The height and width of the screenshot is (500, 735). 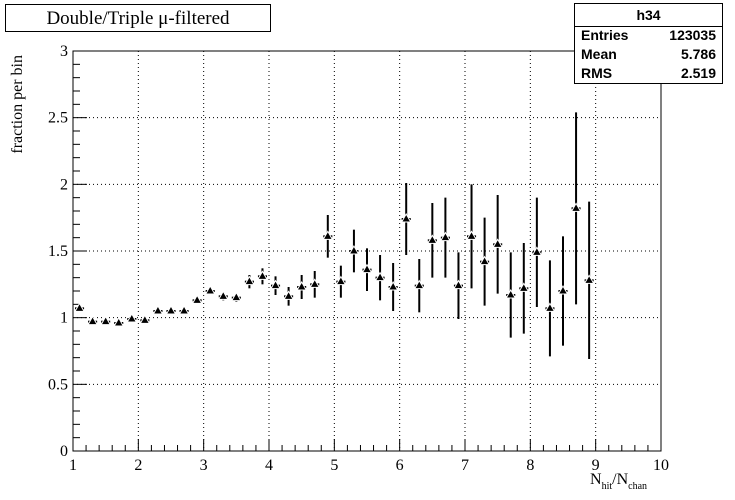 What do you see at coordinates (17, 104) in the screenshot?
I see `y-axis-label: fraction per bin` at bounding box center [17, 104].